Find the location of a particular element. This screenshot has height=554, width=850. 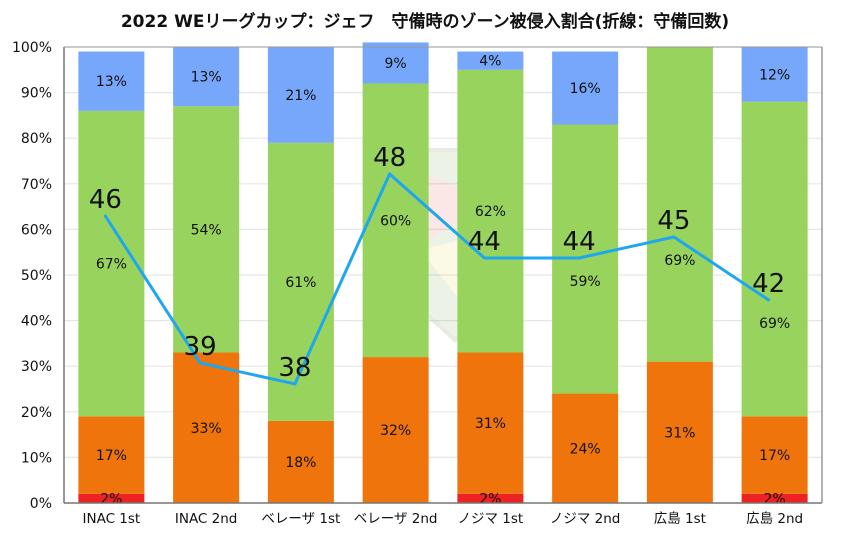

segment-label: 4% is located at coordinates (490, 62).